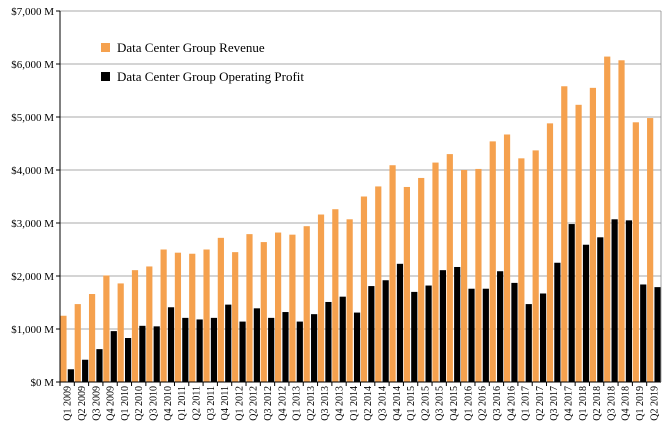  What do you see at coordinates (210, 76) in the screenshot?
I see `legend-label-operating-profit: Data Center Group Operating Profit` at bounding box center [210, 76].